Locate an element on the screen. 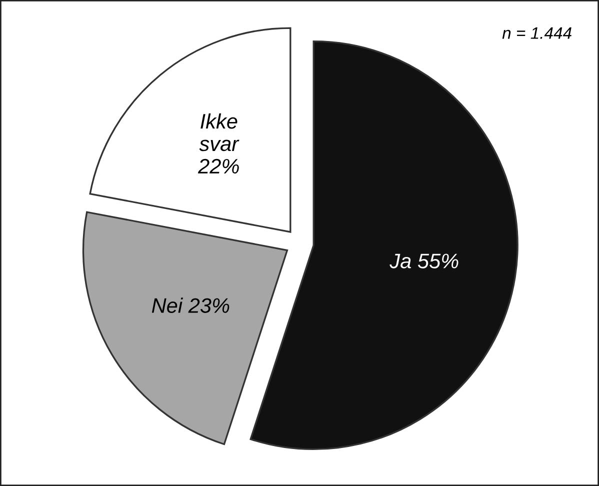  data-label: 22% is located at coordinates (218, 166).